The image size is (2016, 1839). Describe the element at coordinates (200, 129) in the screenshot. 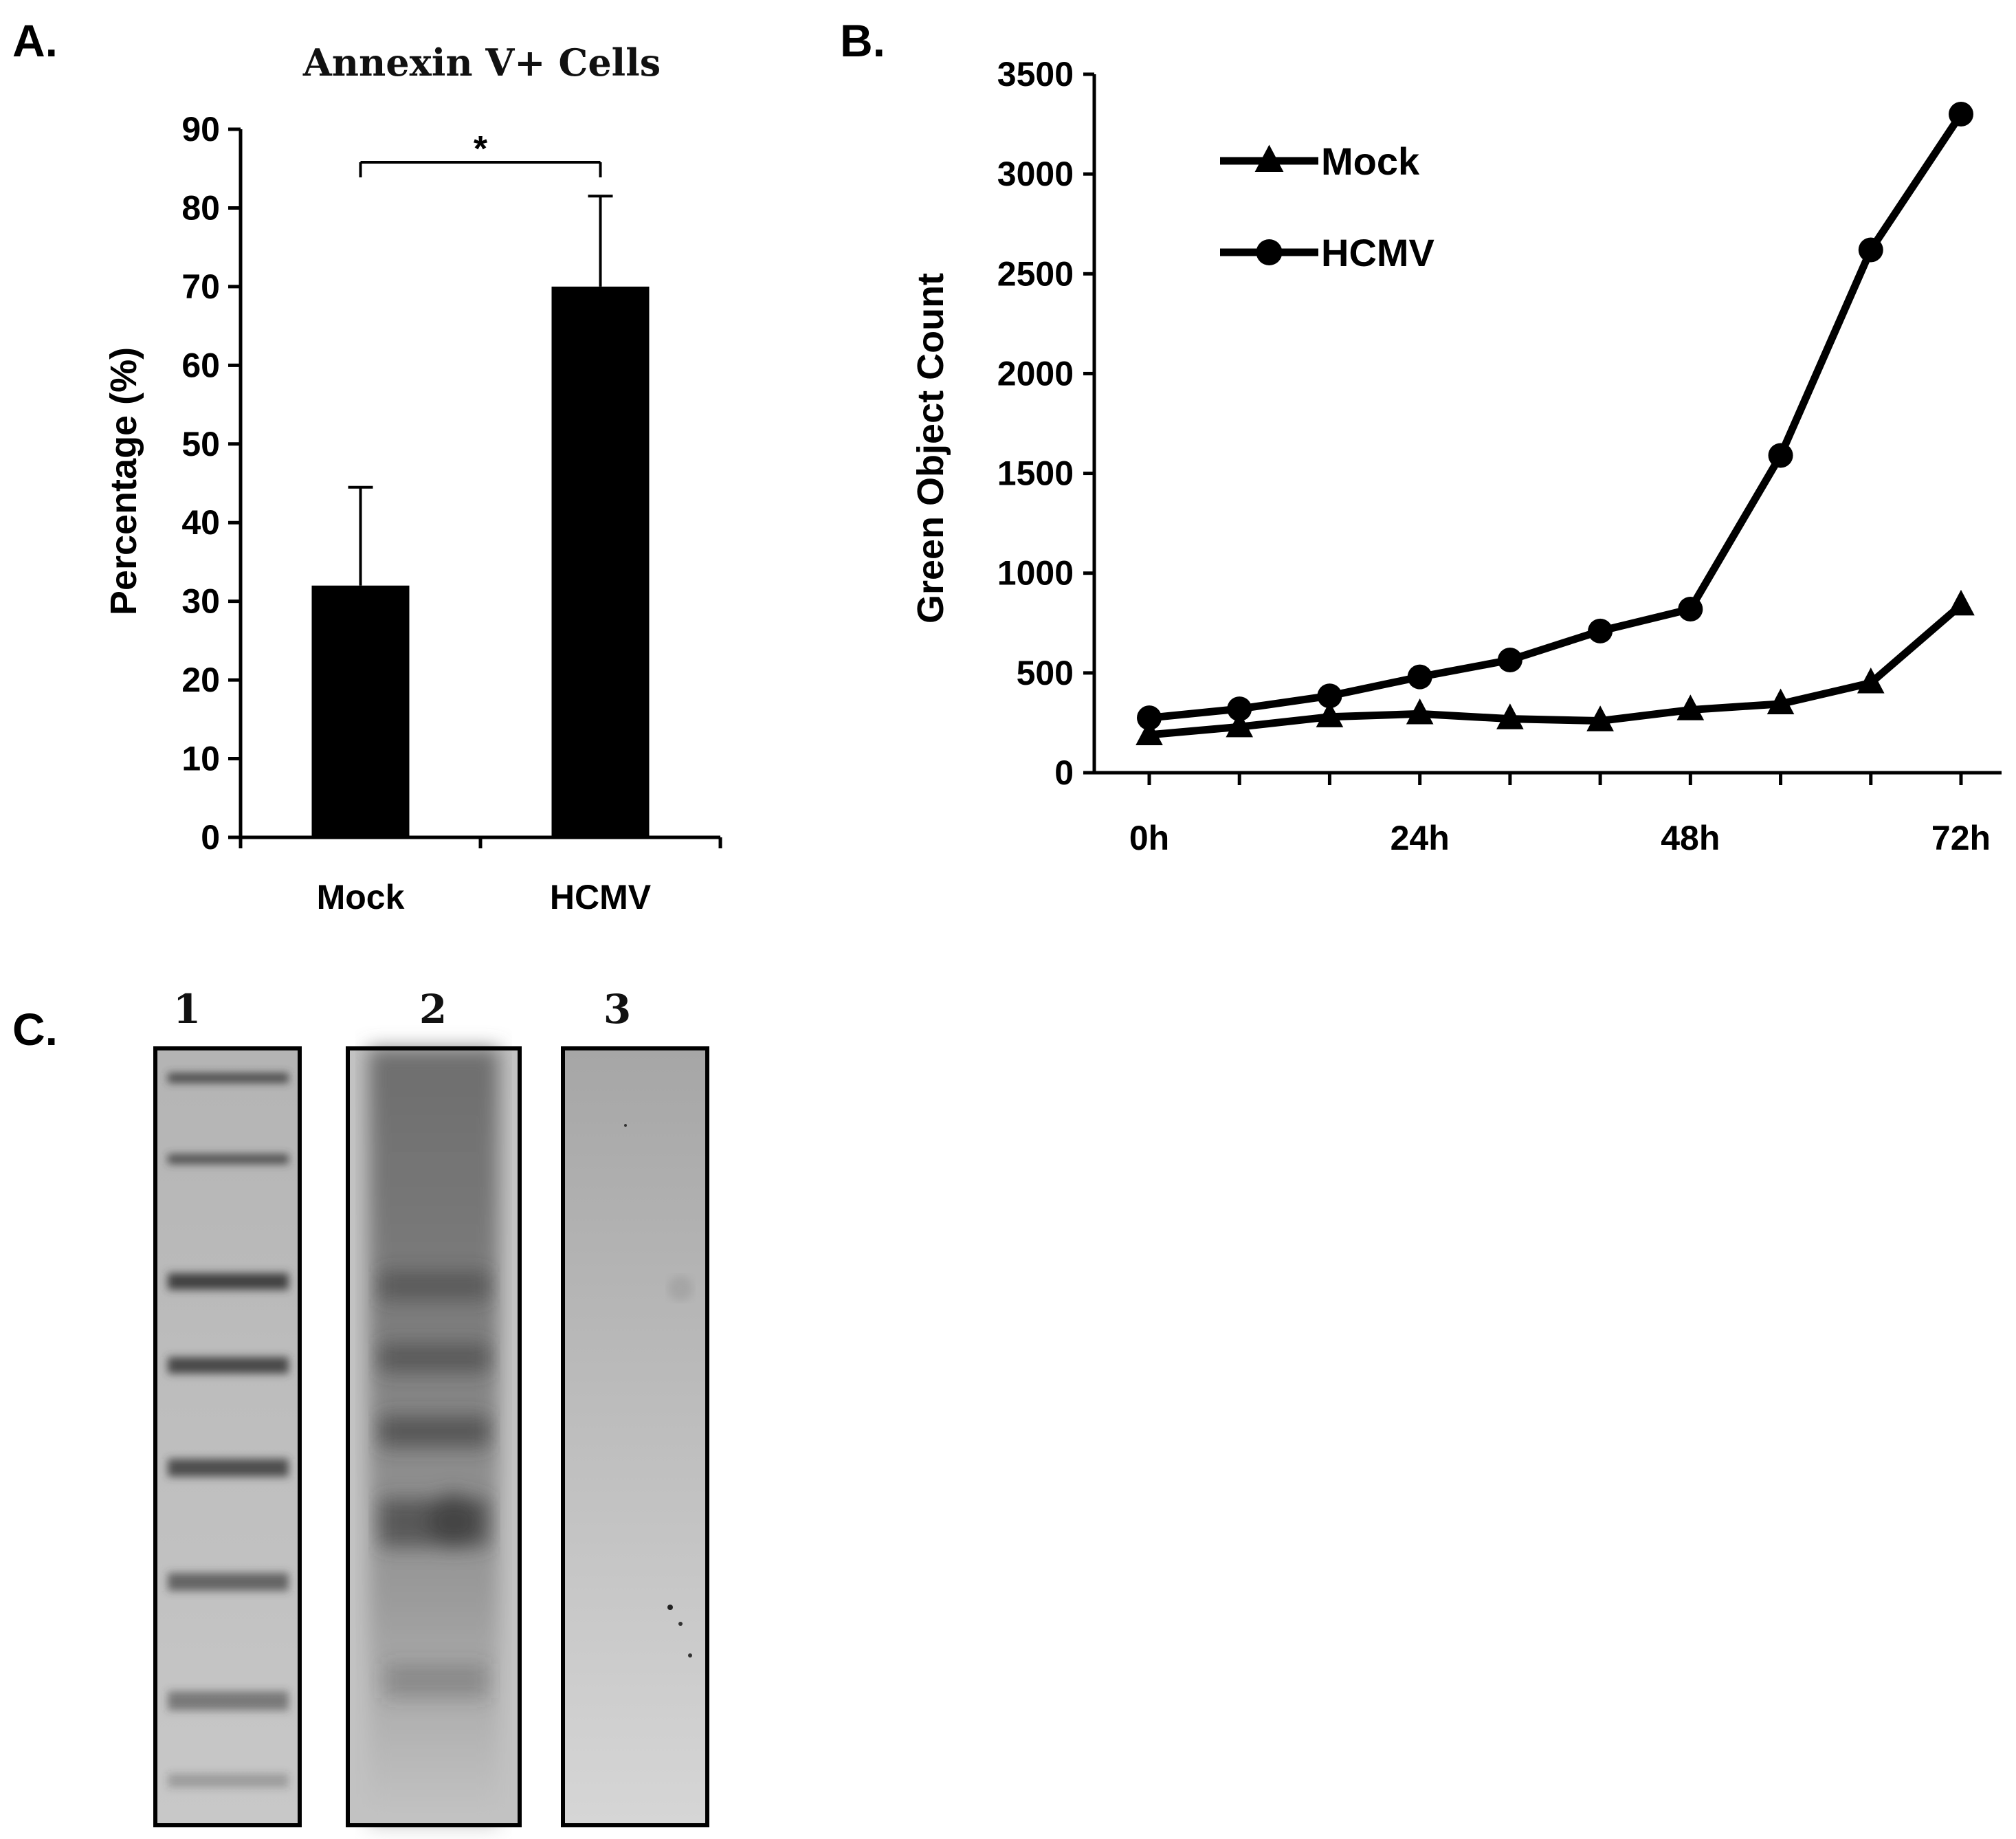

I see `chart-a-ytick-label: 90` at that location.